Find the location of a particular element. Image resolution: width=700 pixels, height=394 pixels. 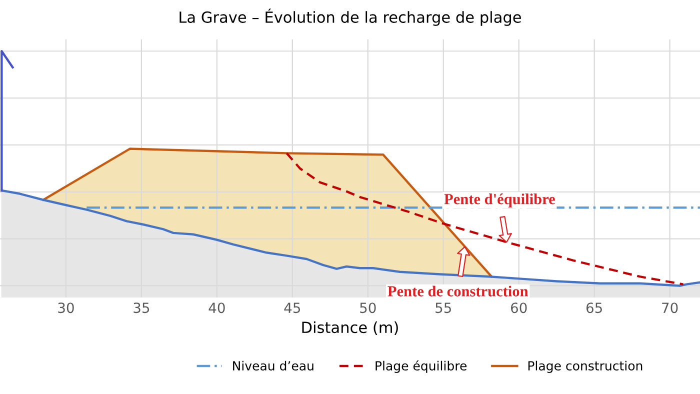

x-tick-label: 35 is located at coordinates (142, 308).